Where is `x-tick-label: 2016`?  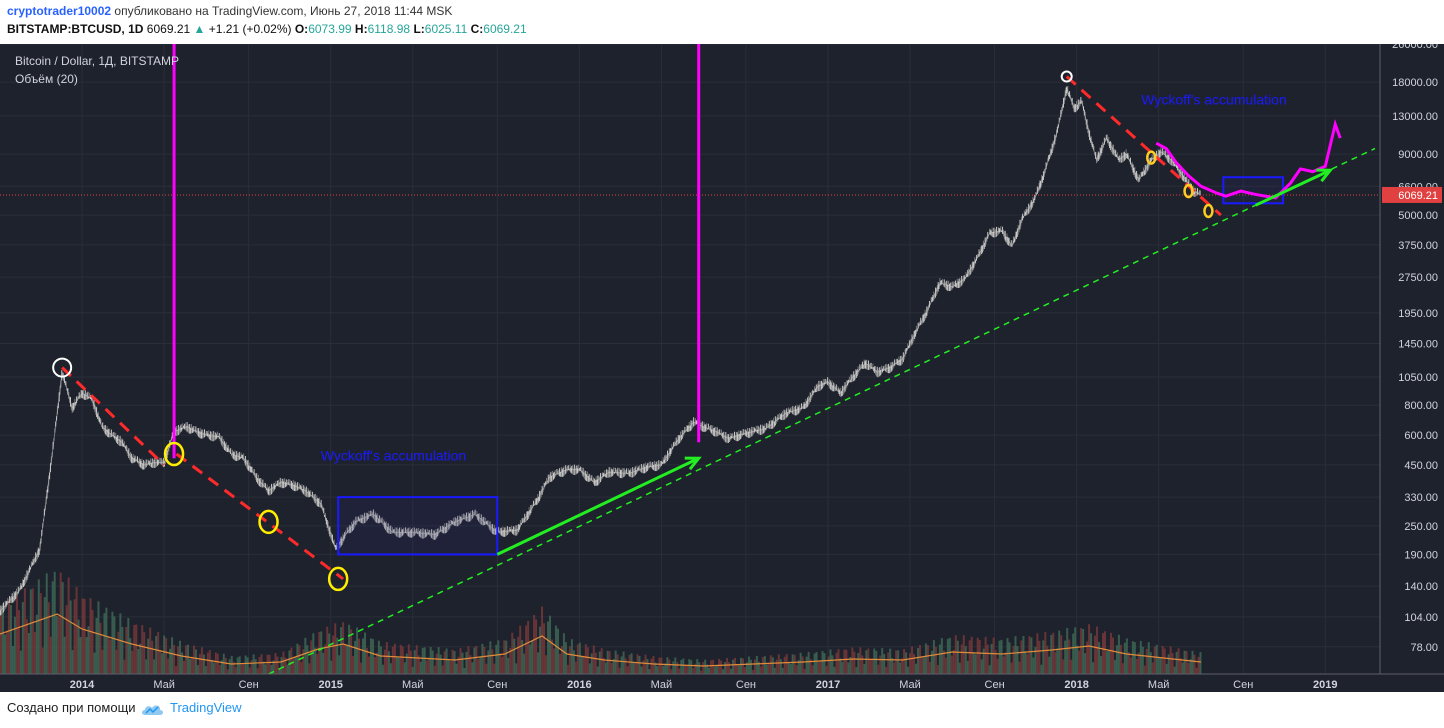 x-tick-label: 2016 is located at coordinates (579, 685).